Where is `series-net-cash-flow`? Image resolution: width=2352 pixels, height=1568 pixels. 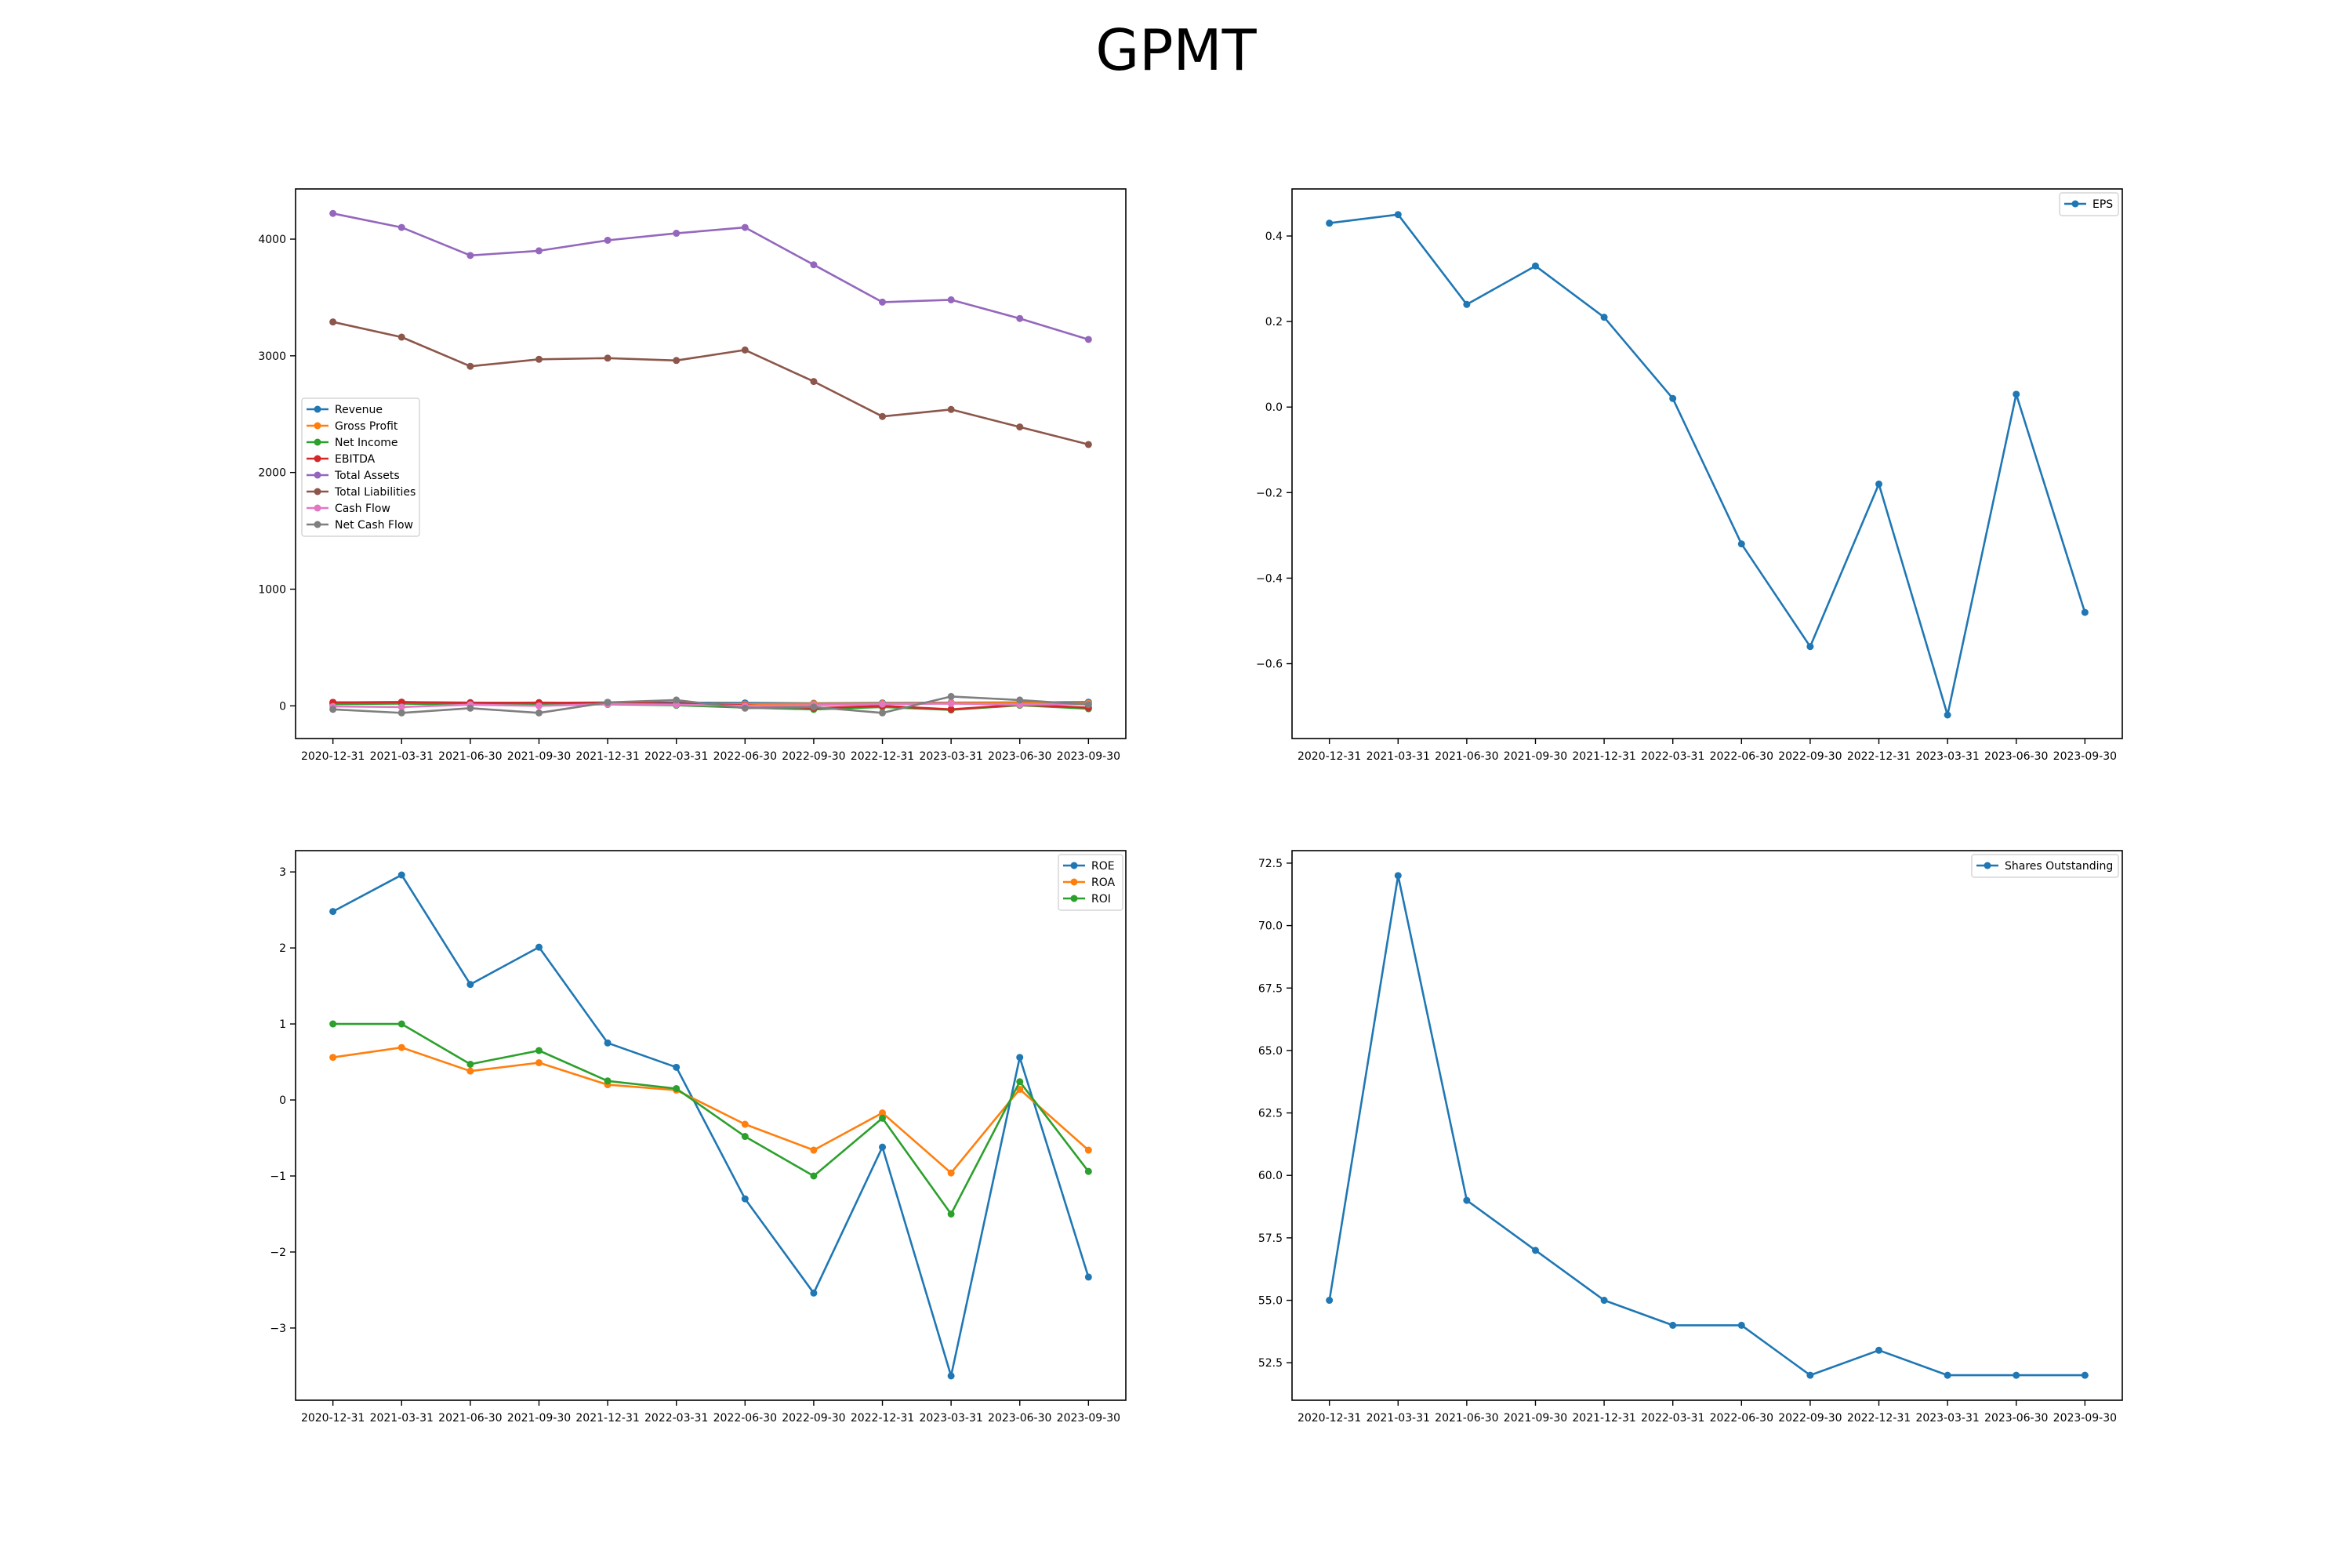
series-net-cash-flow is located at coordinates (710, 704).